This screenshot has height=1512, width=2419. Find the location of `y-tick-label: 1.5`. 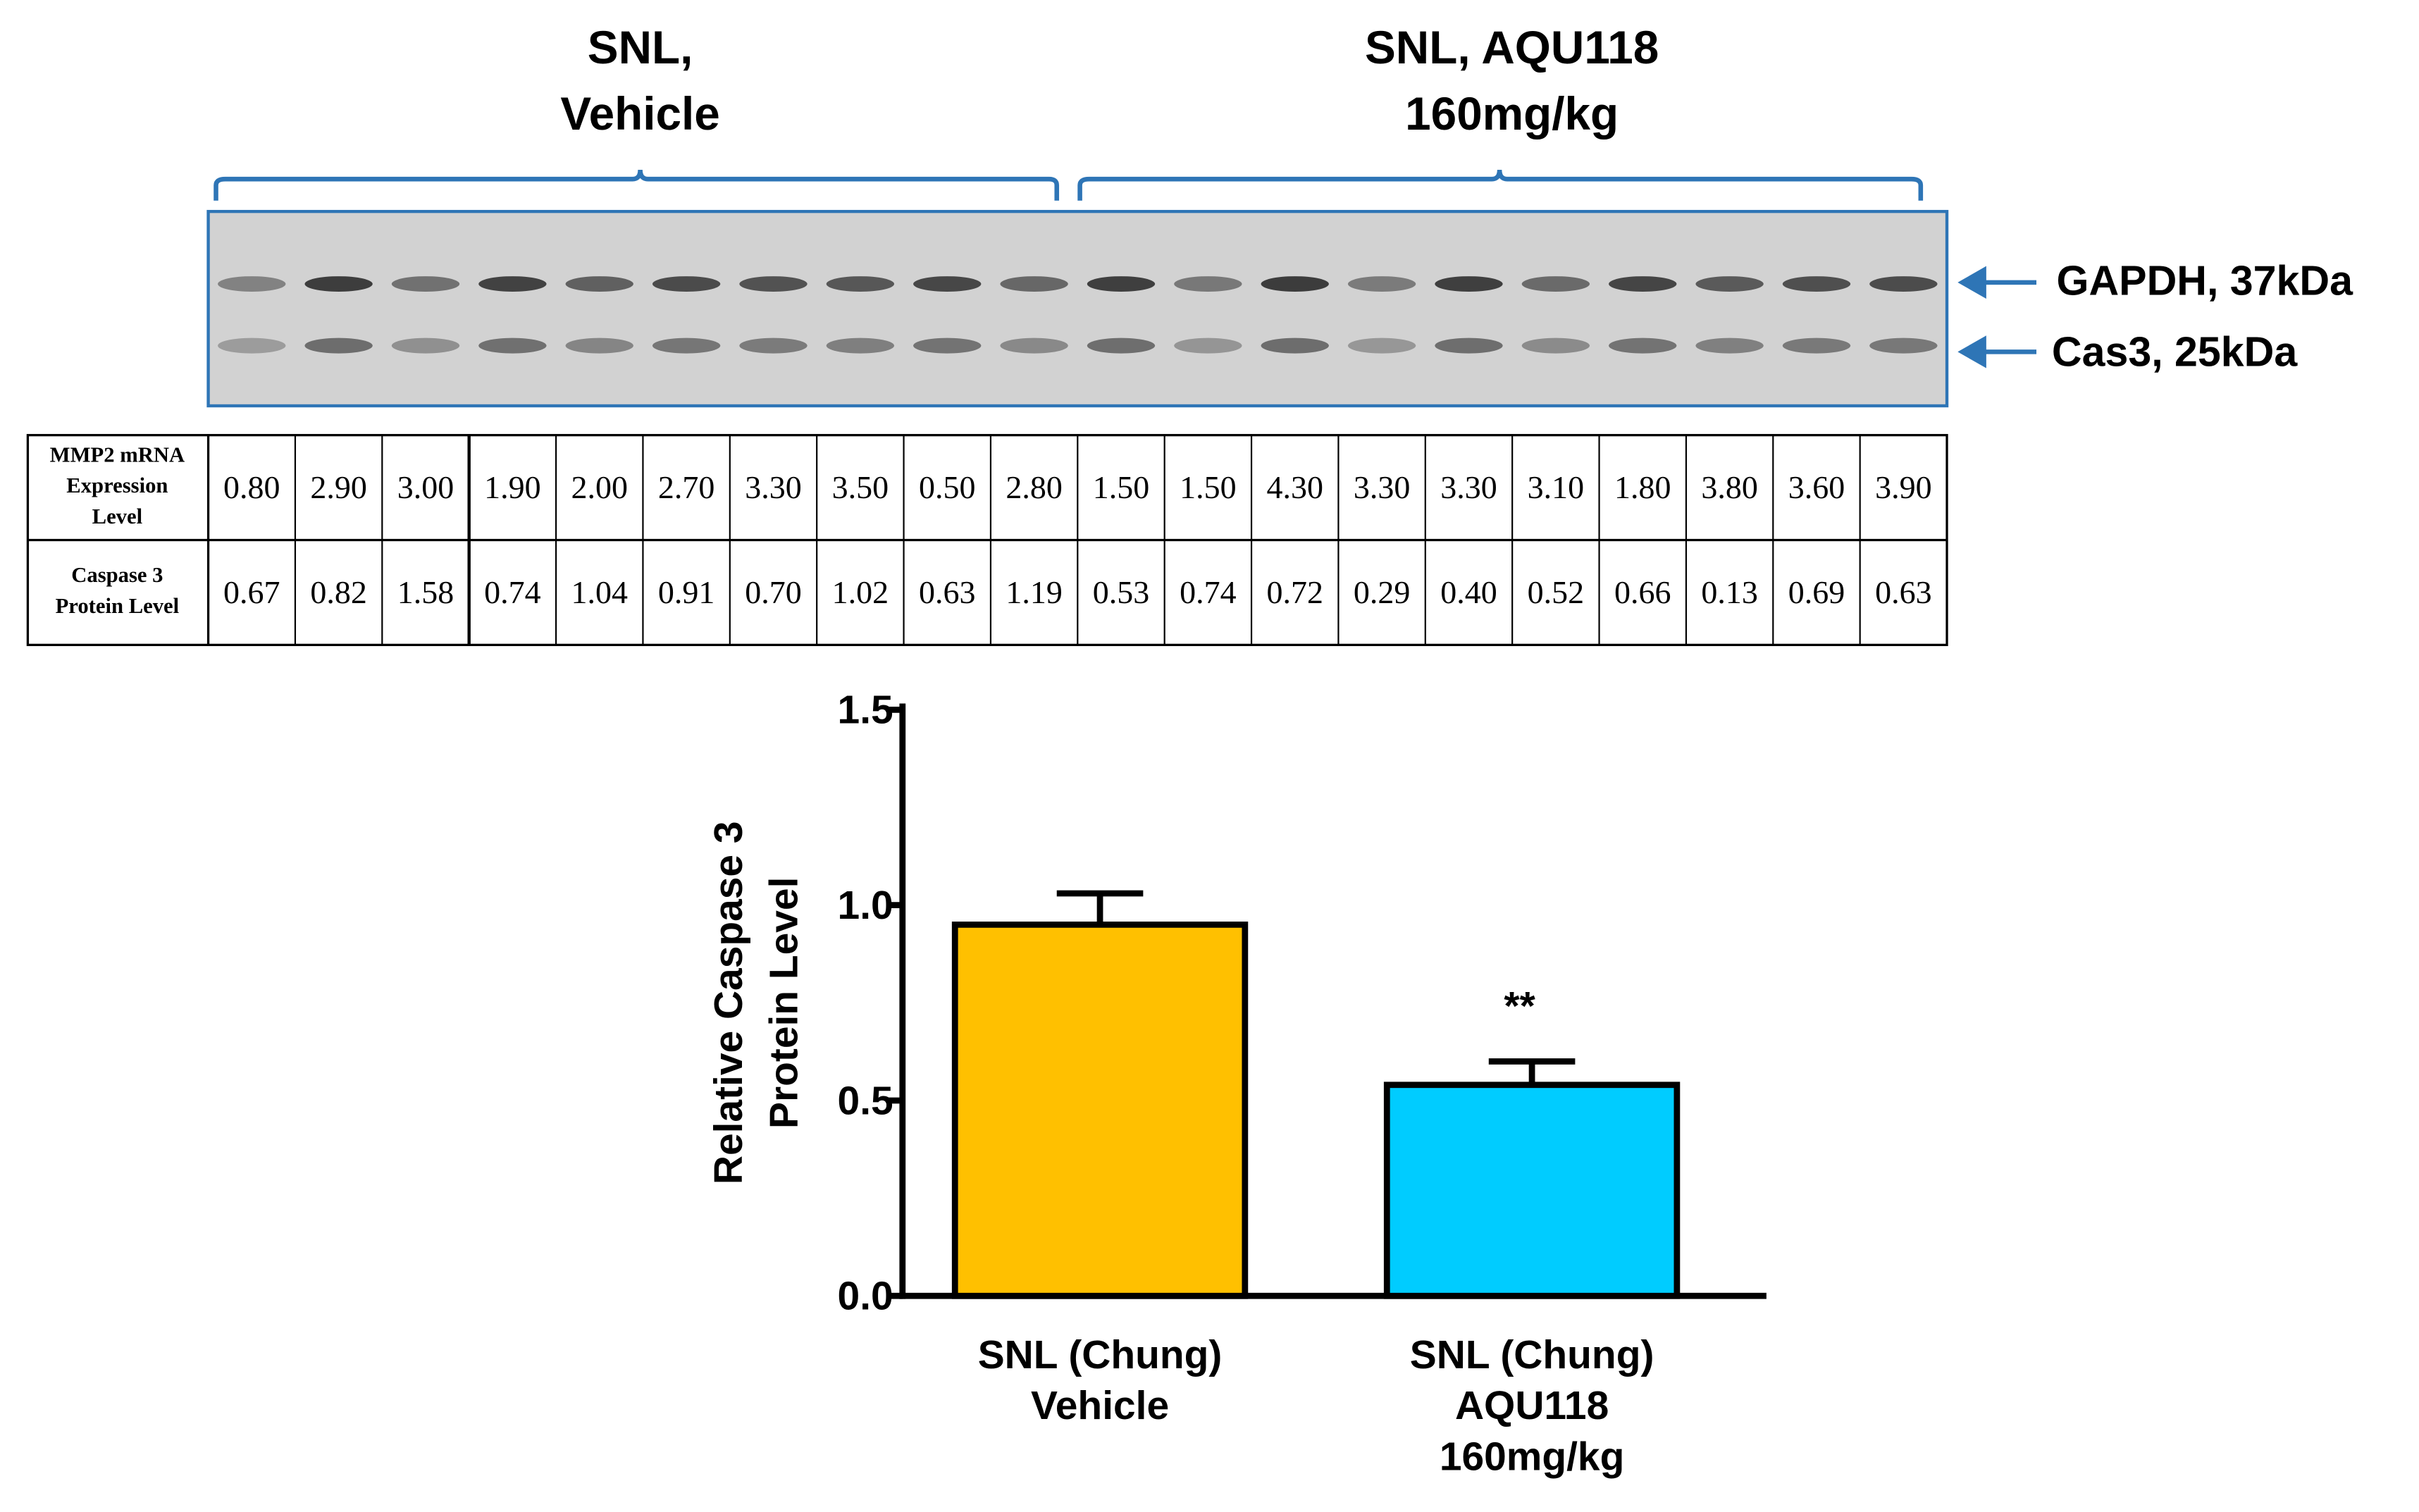

y-tick-label: 1.5 is located at coordinates (865, 710).